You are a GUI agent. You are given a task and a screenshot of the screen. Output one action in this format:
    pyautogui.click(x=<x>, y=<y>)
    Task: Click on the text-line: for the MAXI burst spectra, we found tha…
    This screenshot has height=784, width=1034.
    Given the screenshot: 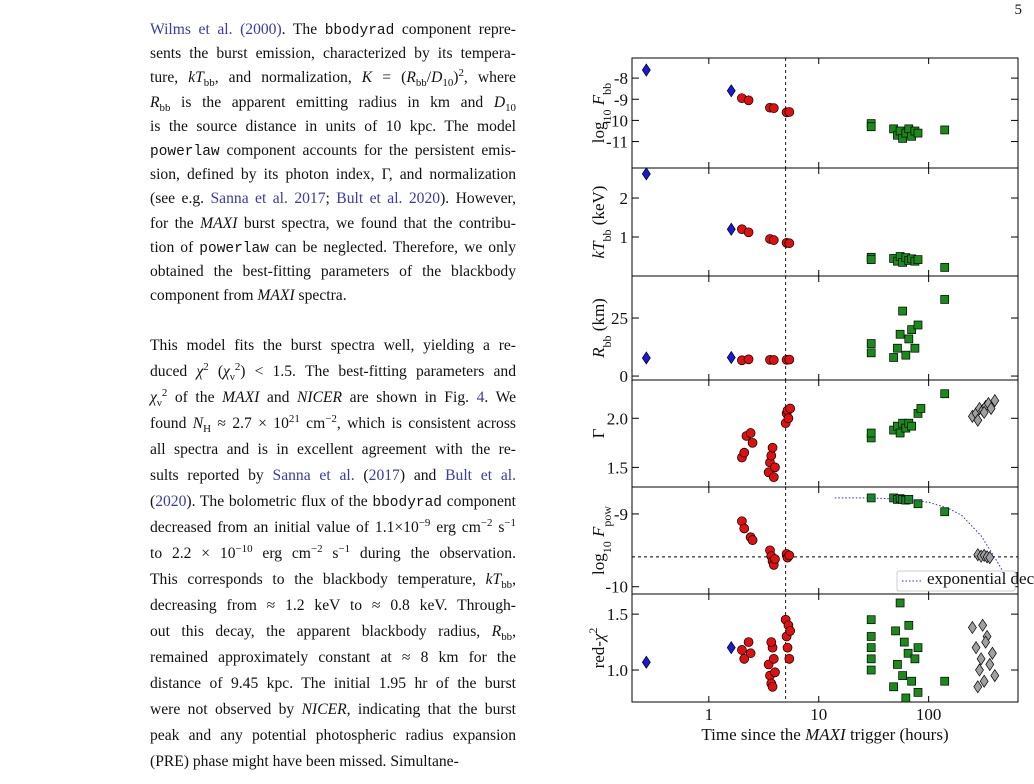 What is the action you would take?
    pyautogui.click(x=333, y=224)
    